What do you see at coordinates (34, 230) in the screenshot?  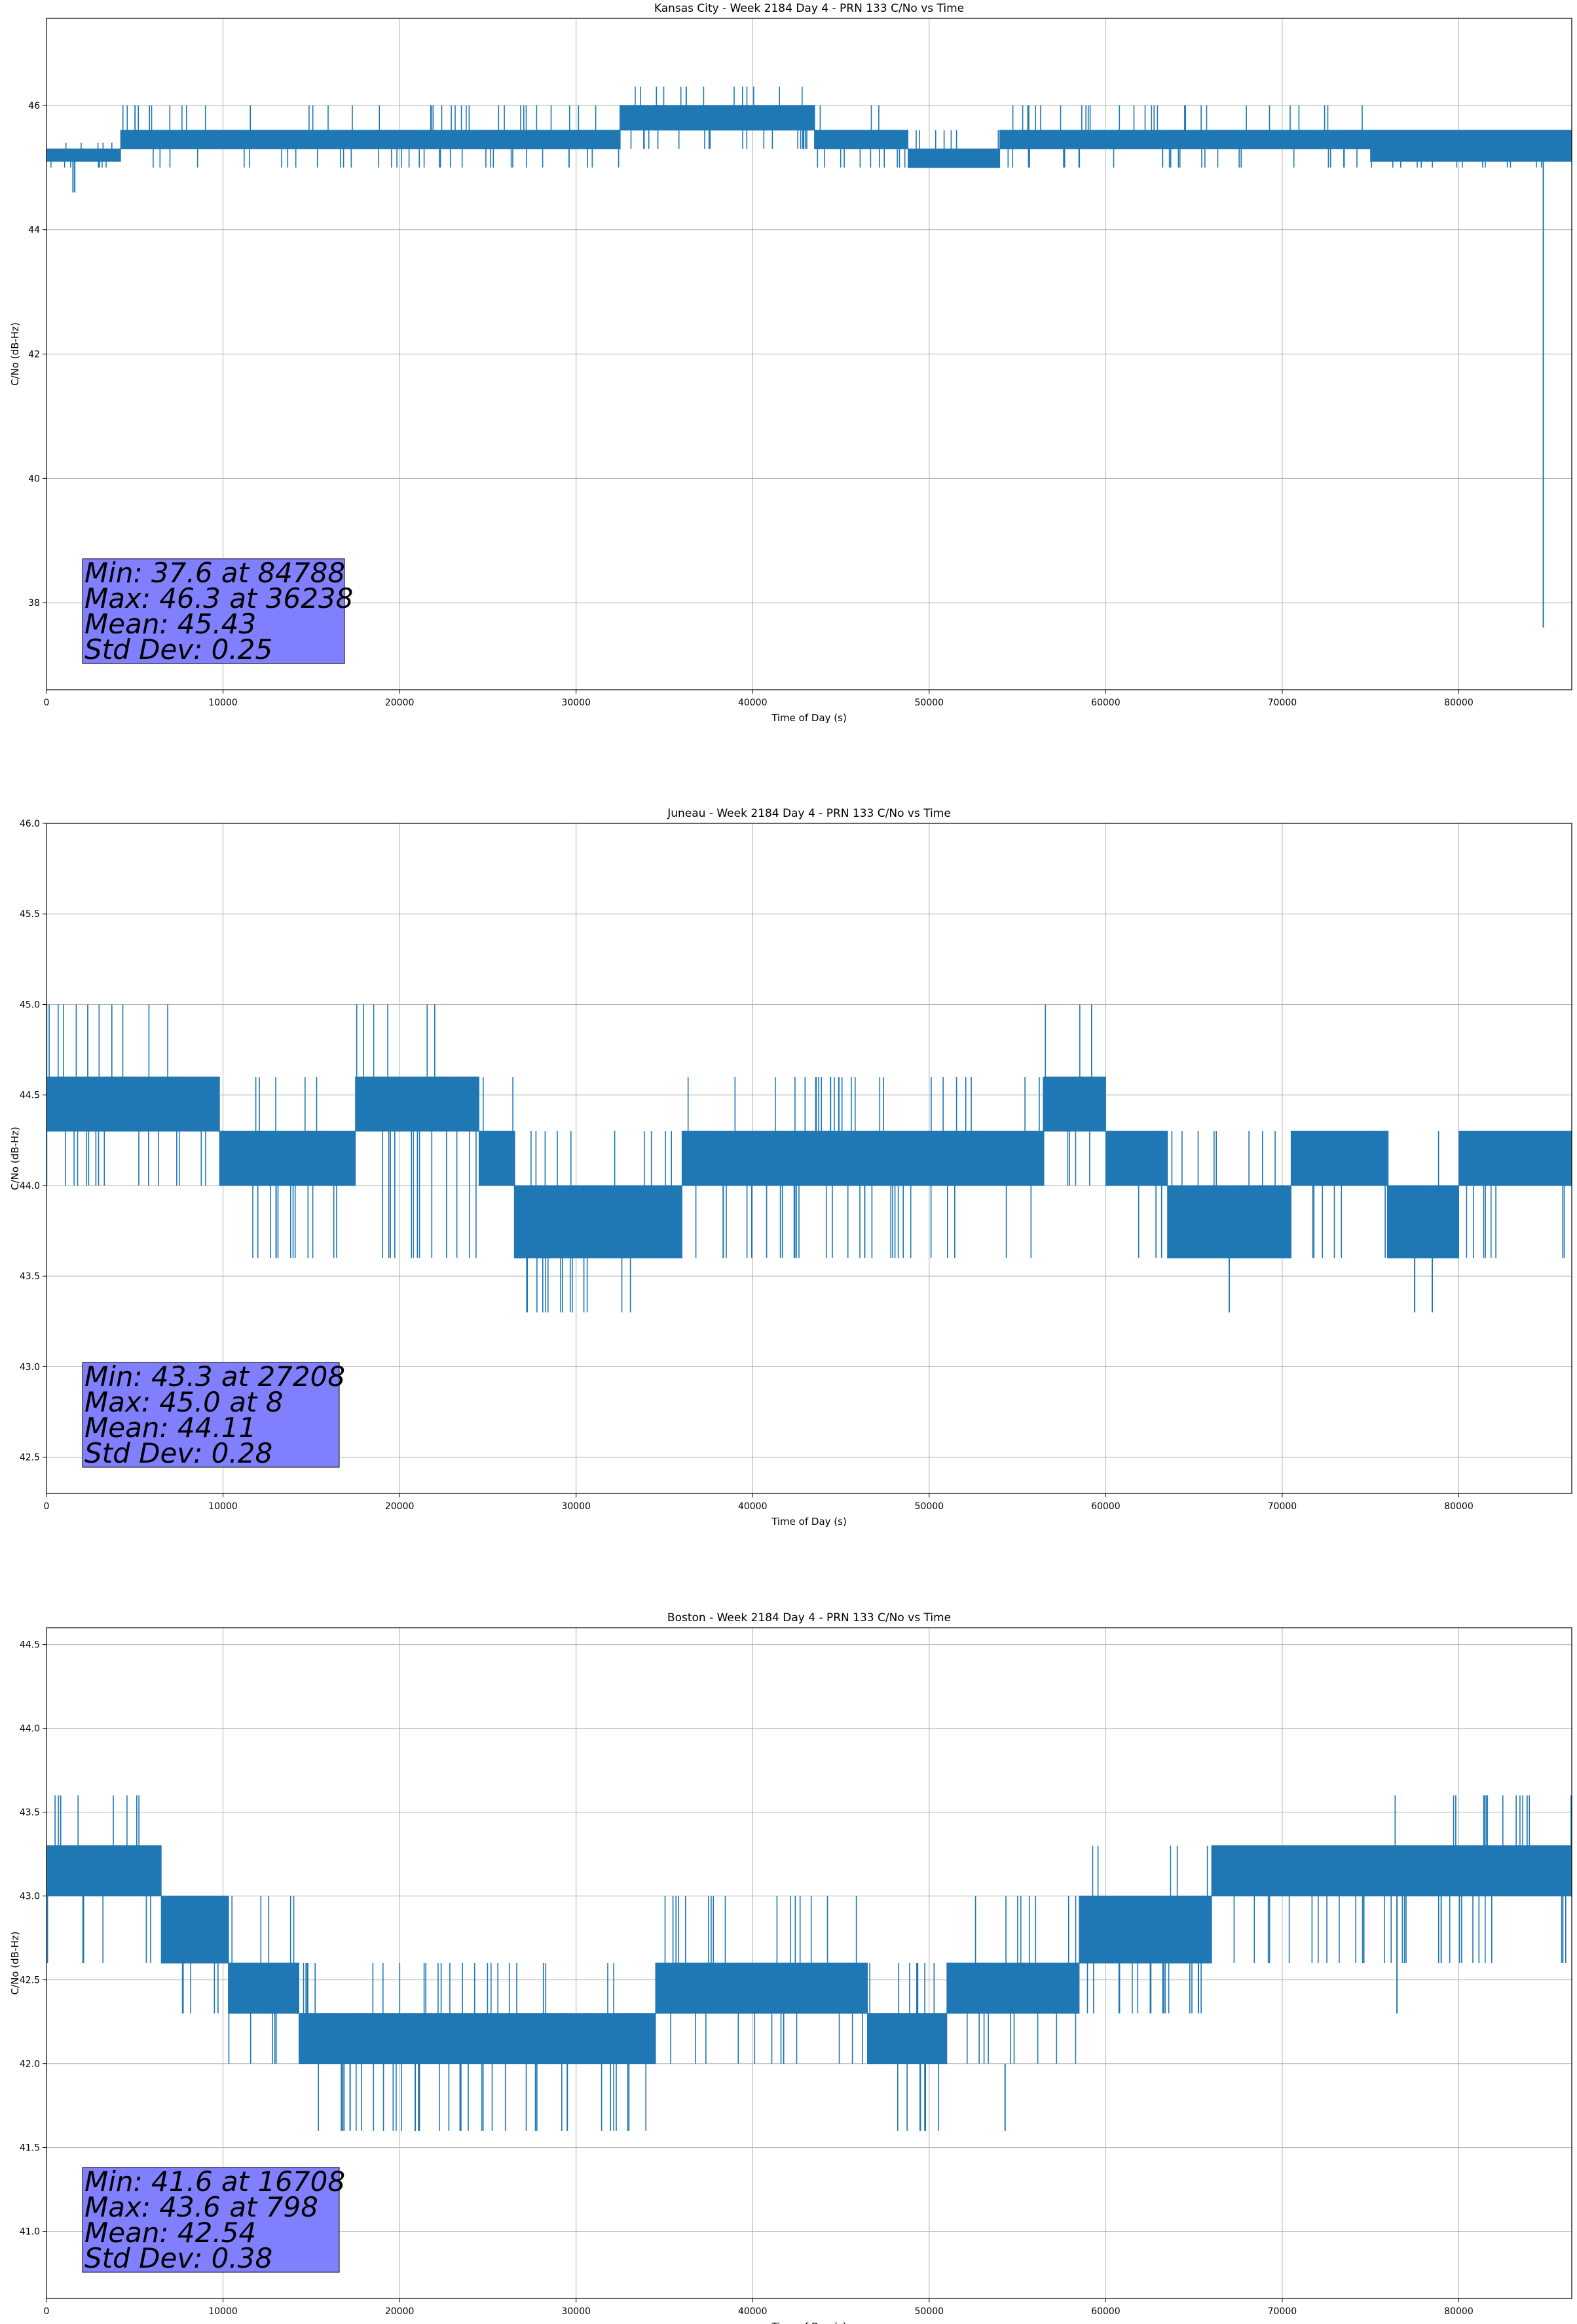 I see `y-tick-label: 44` at bounding box center [34, 230].